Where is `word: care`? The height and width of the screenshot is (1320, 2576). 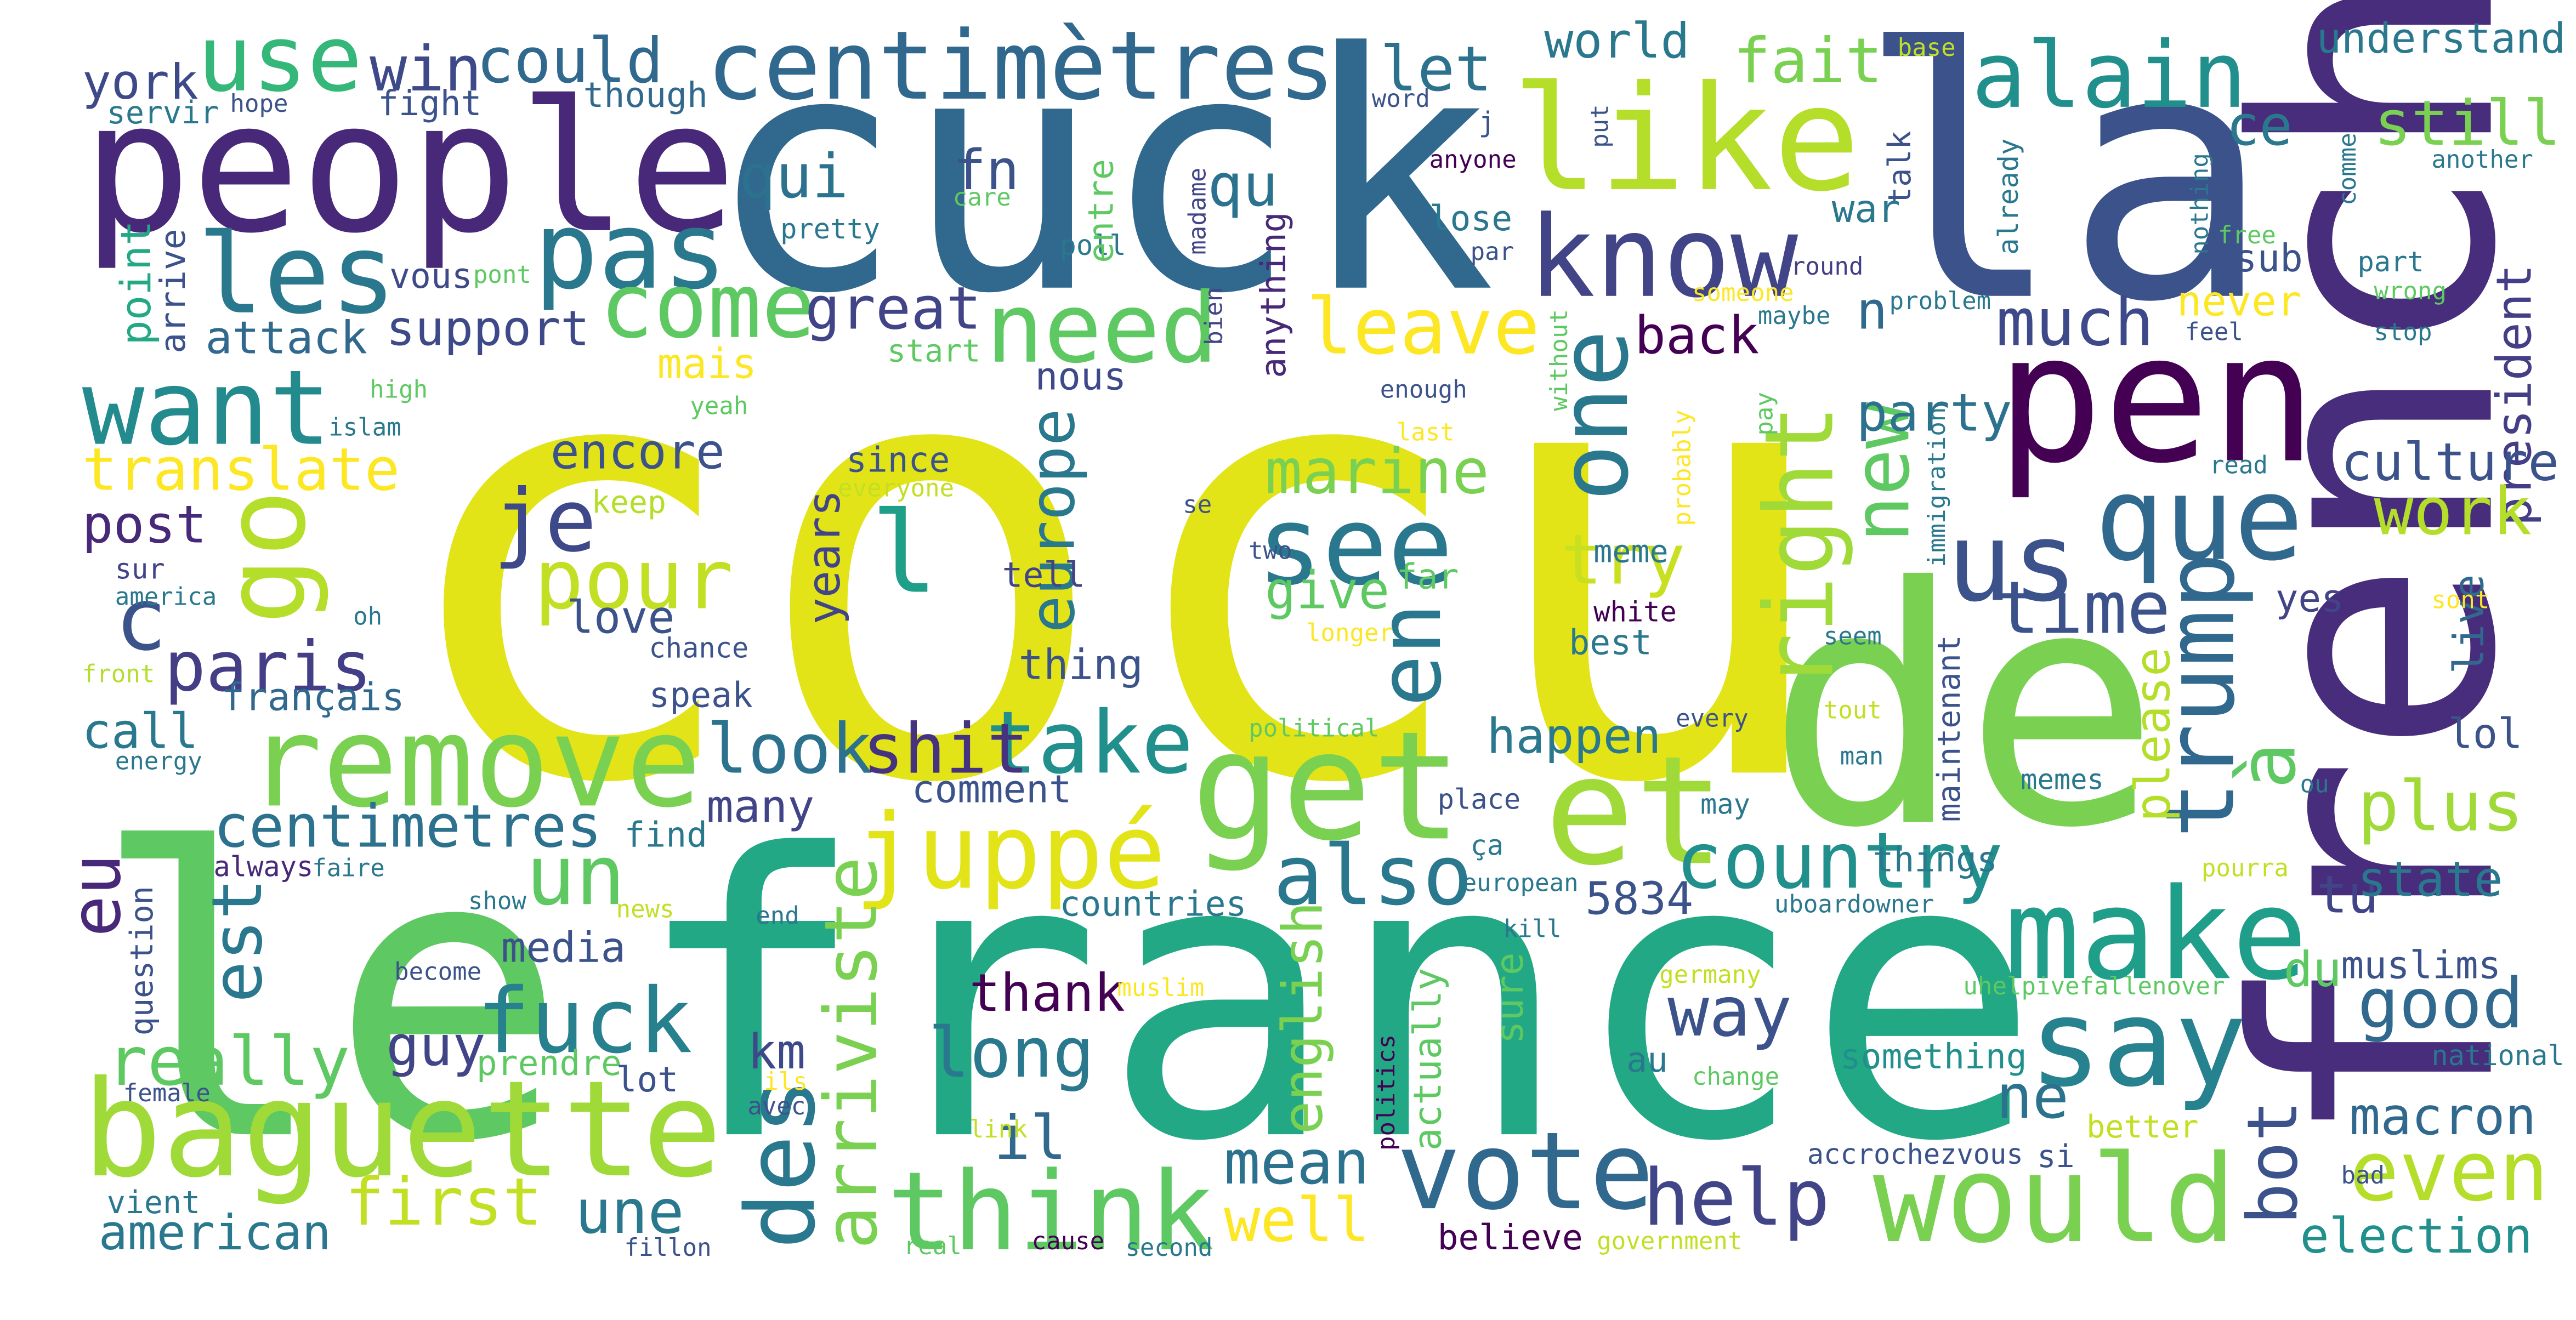 word: care is located at coordinates (982, 198).